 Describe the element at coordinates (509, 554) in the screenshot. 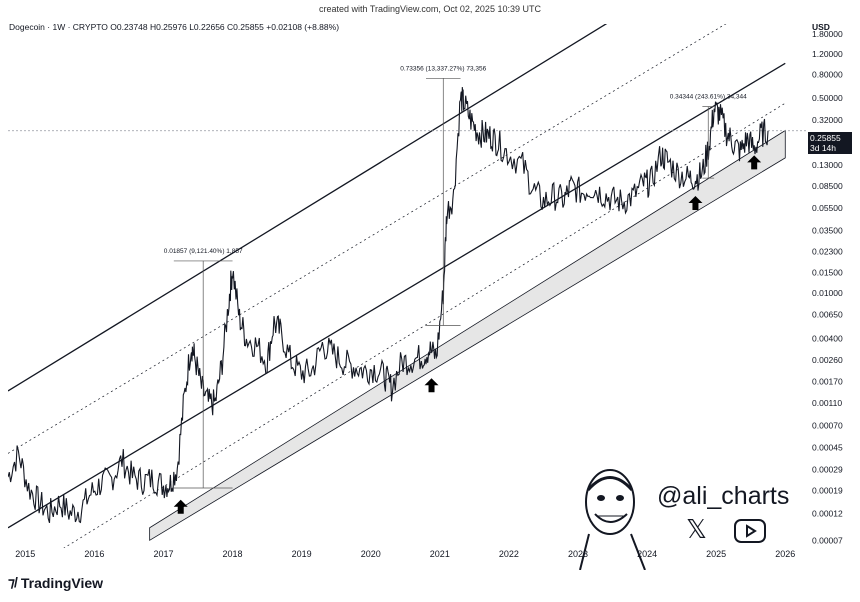

I see `x-tick-label-2022: 2022` at that location.